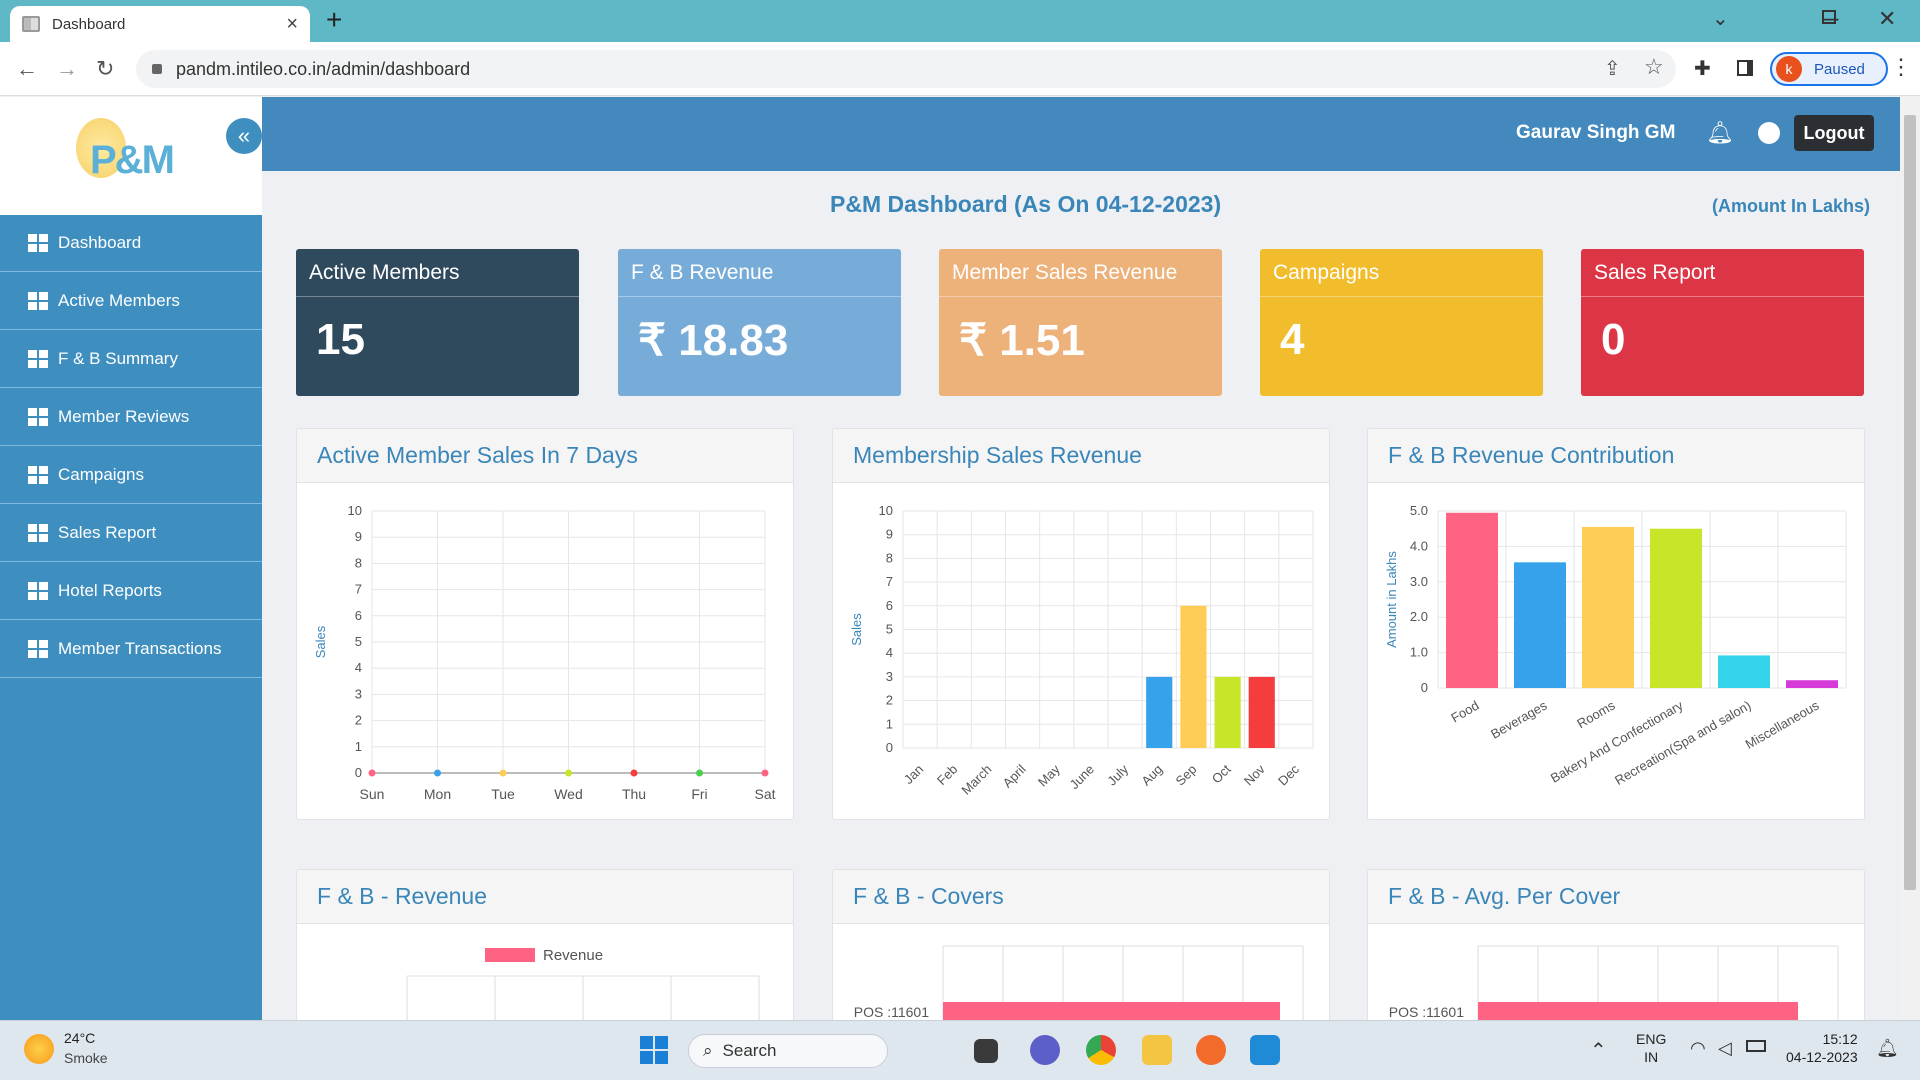  What do you see at coordinates (654, 1050) in the screenshot?
I see `windows-start-icon` at bounding box center [654, 1050].